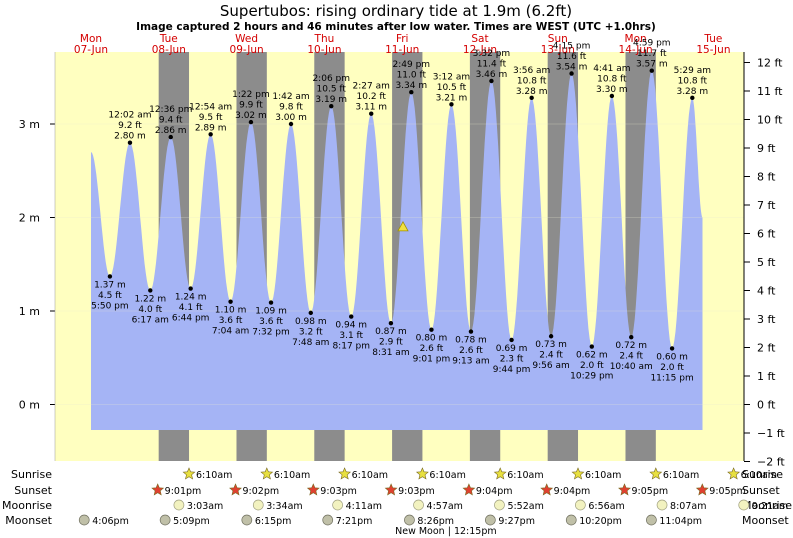  Describe the element at coordinates (766, 291) in the screenshot. I see `y-right-tick-label: 4 ft` at that location.